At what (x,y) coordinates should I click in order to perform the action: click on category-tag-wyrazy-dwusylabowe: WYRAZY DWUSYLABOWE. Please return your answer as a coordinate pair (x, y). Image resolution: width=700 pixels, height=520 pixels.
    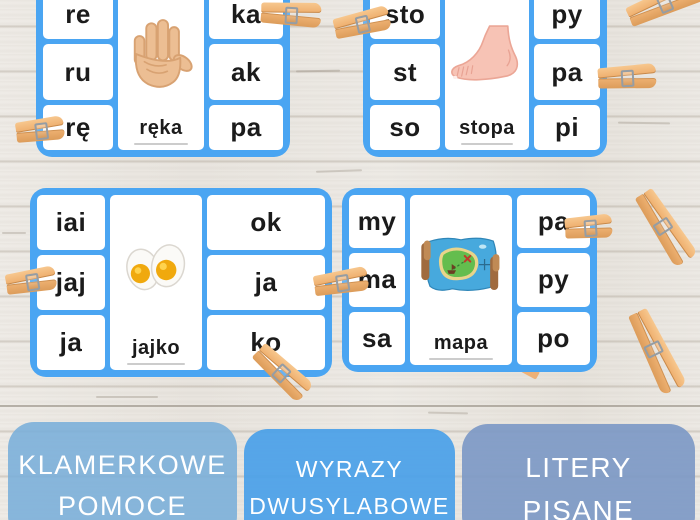
    Looking at the image, I should click on (349, 474).